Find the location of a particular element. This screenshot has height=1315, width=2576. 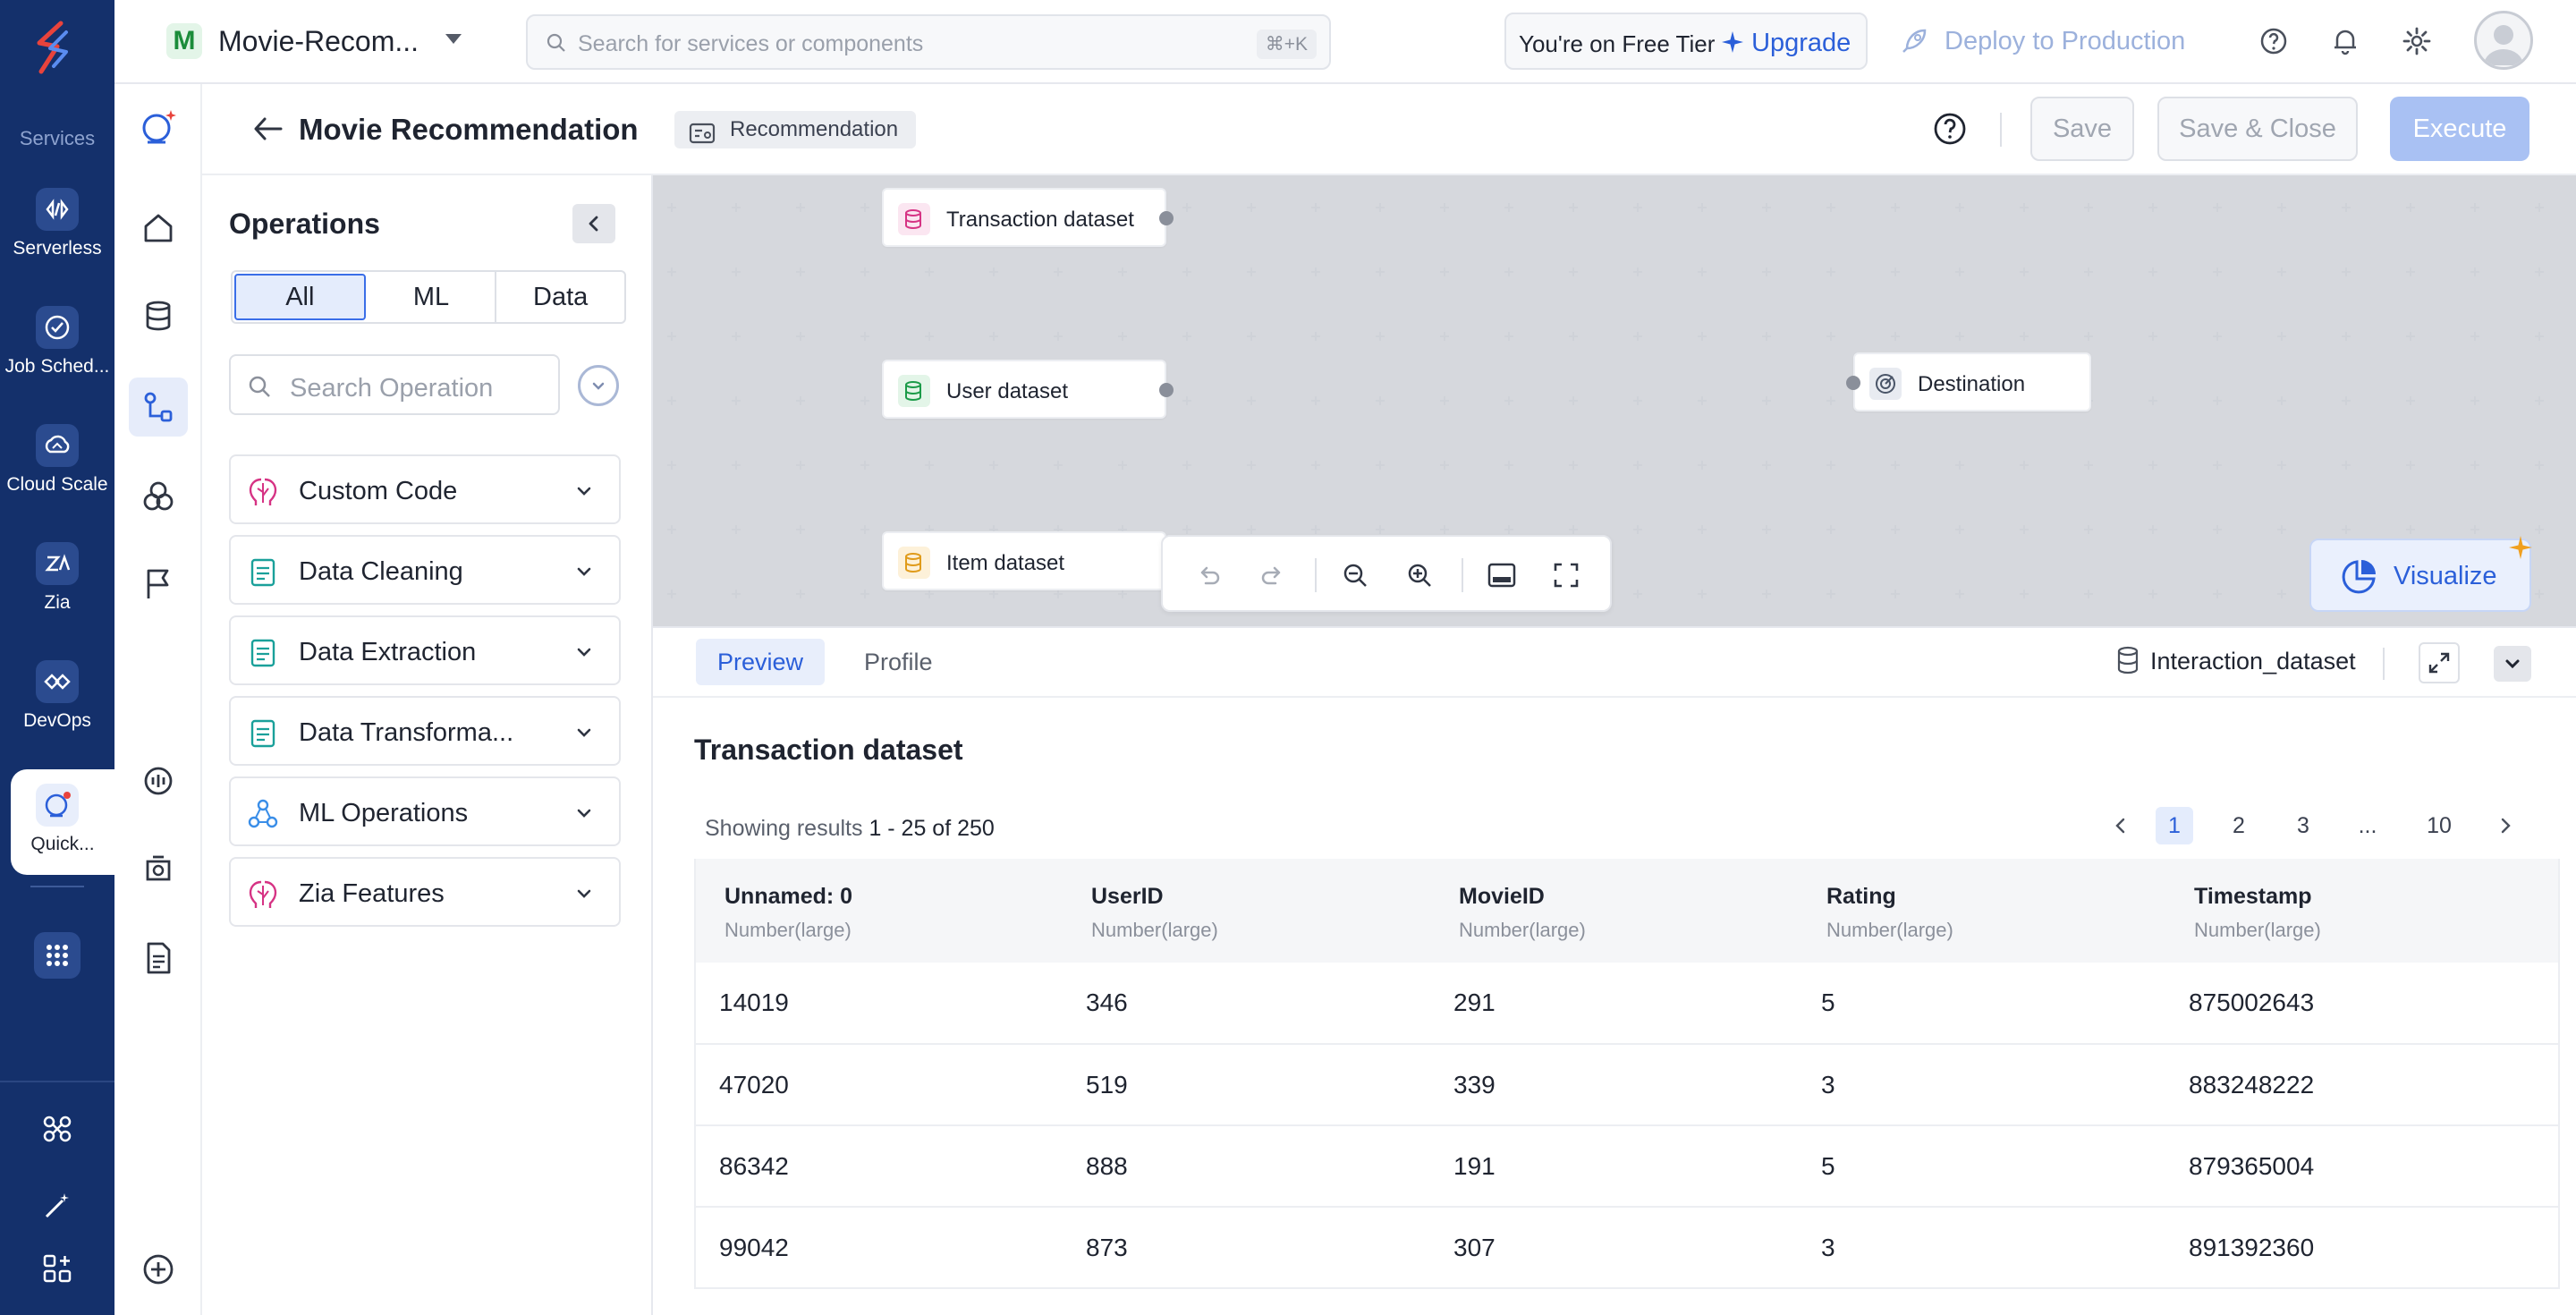

pipeline-help-icon is located at coordinates (1950, 131).